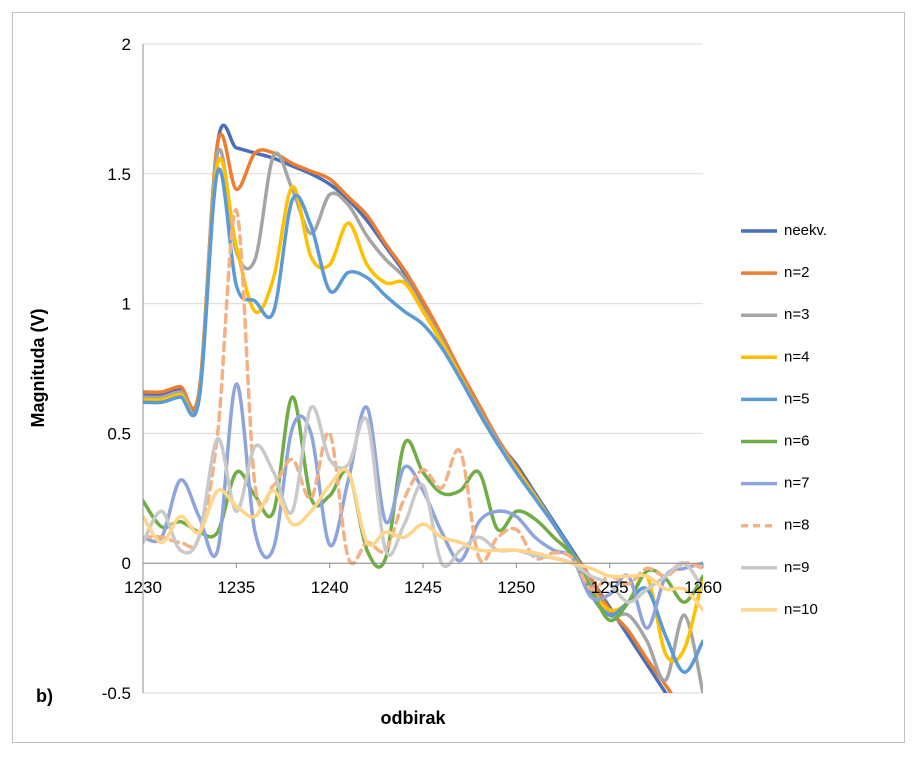 The width and height of the screenshot is (918, 761). What do you see at coordinates (119, 433) in the screenshot?
I see `y-tick-label: 0.5` at bounding box center [119, 433].